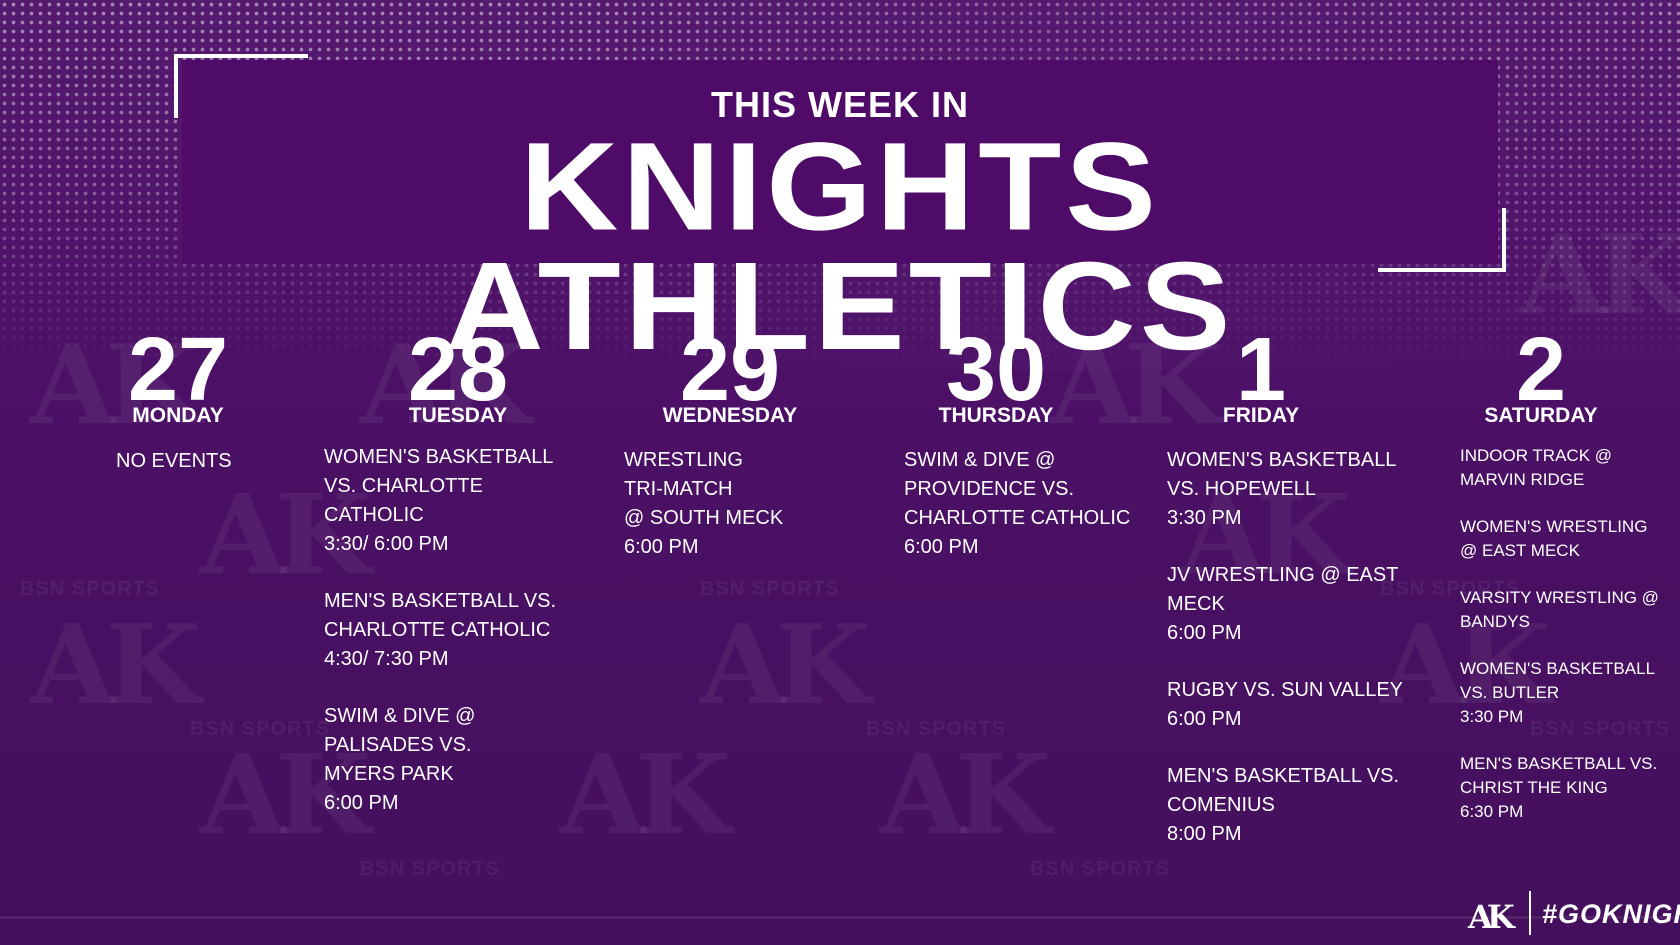 The image size is (1680, 945). I want to click on day-name-wednesday: WEDNESDAY, so click(730, 415).